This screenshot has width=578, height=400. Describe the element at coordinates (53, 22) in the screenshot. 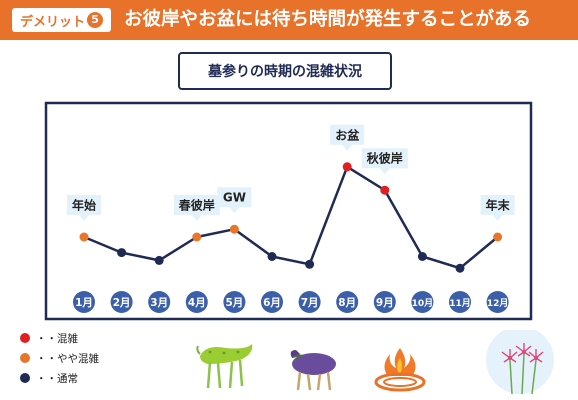

I see `demerit-tag-label: デメリット` at that location.